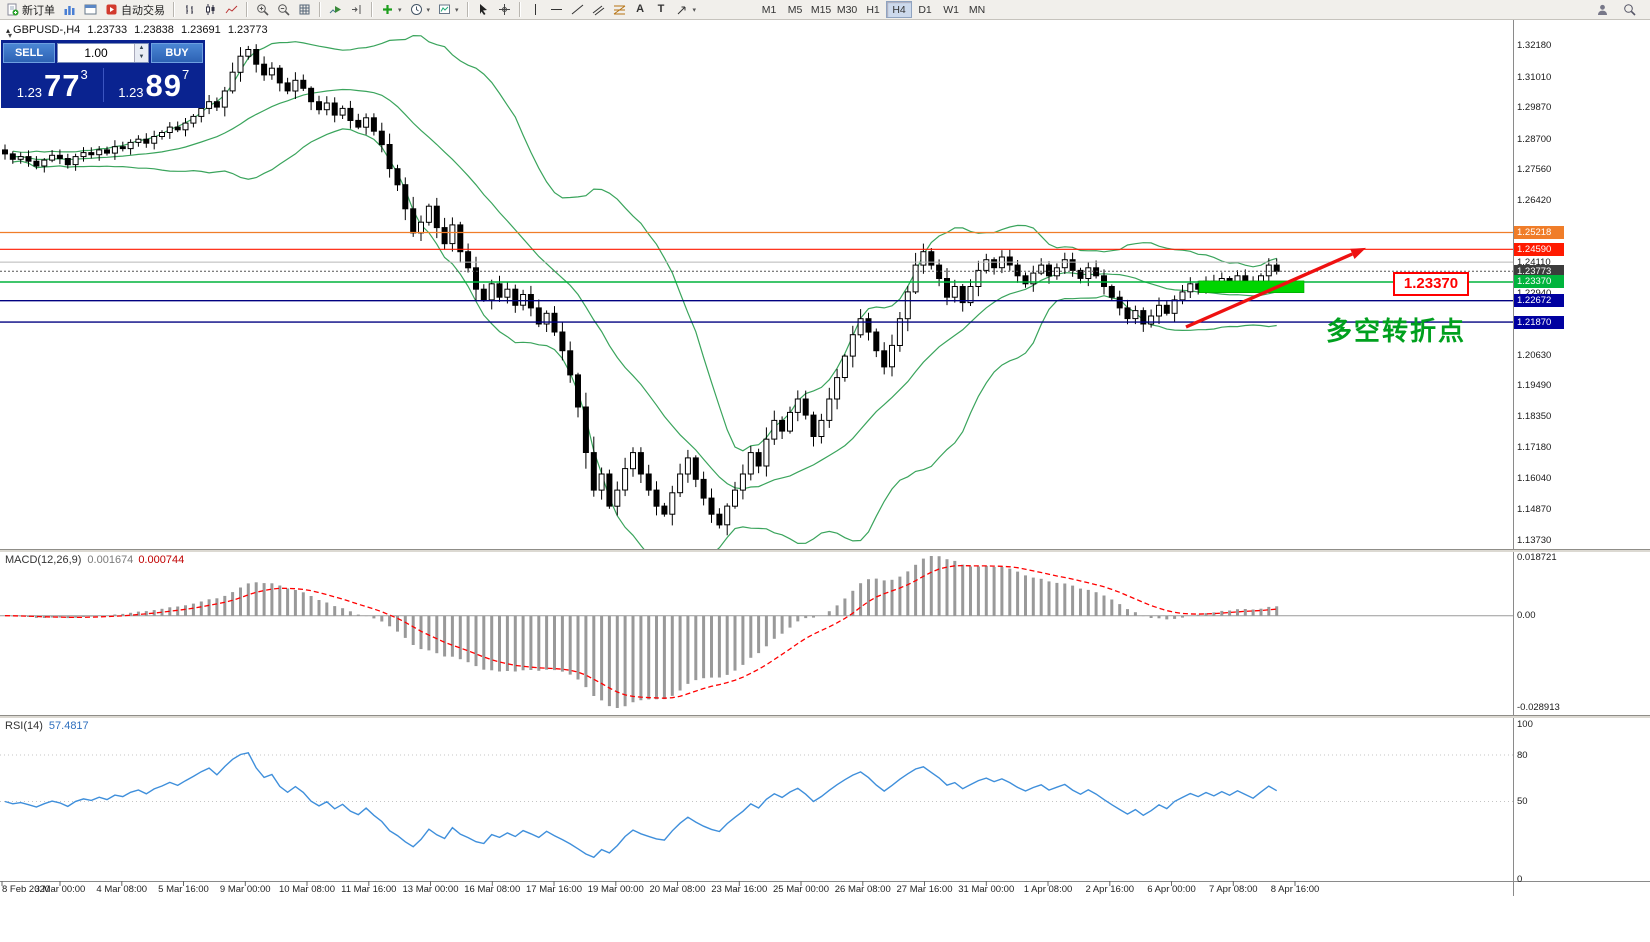 This screenshot has width=1650, height=942. I want to click on one-click-controls: SELL 1.00 ▲ ▼ BUY, so click(103, 52).